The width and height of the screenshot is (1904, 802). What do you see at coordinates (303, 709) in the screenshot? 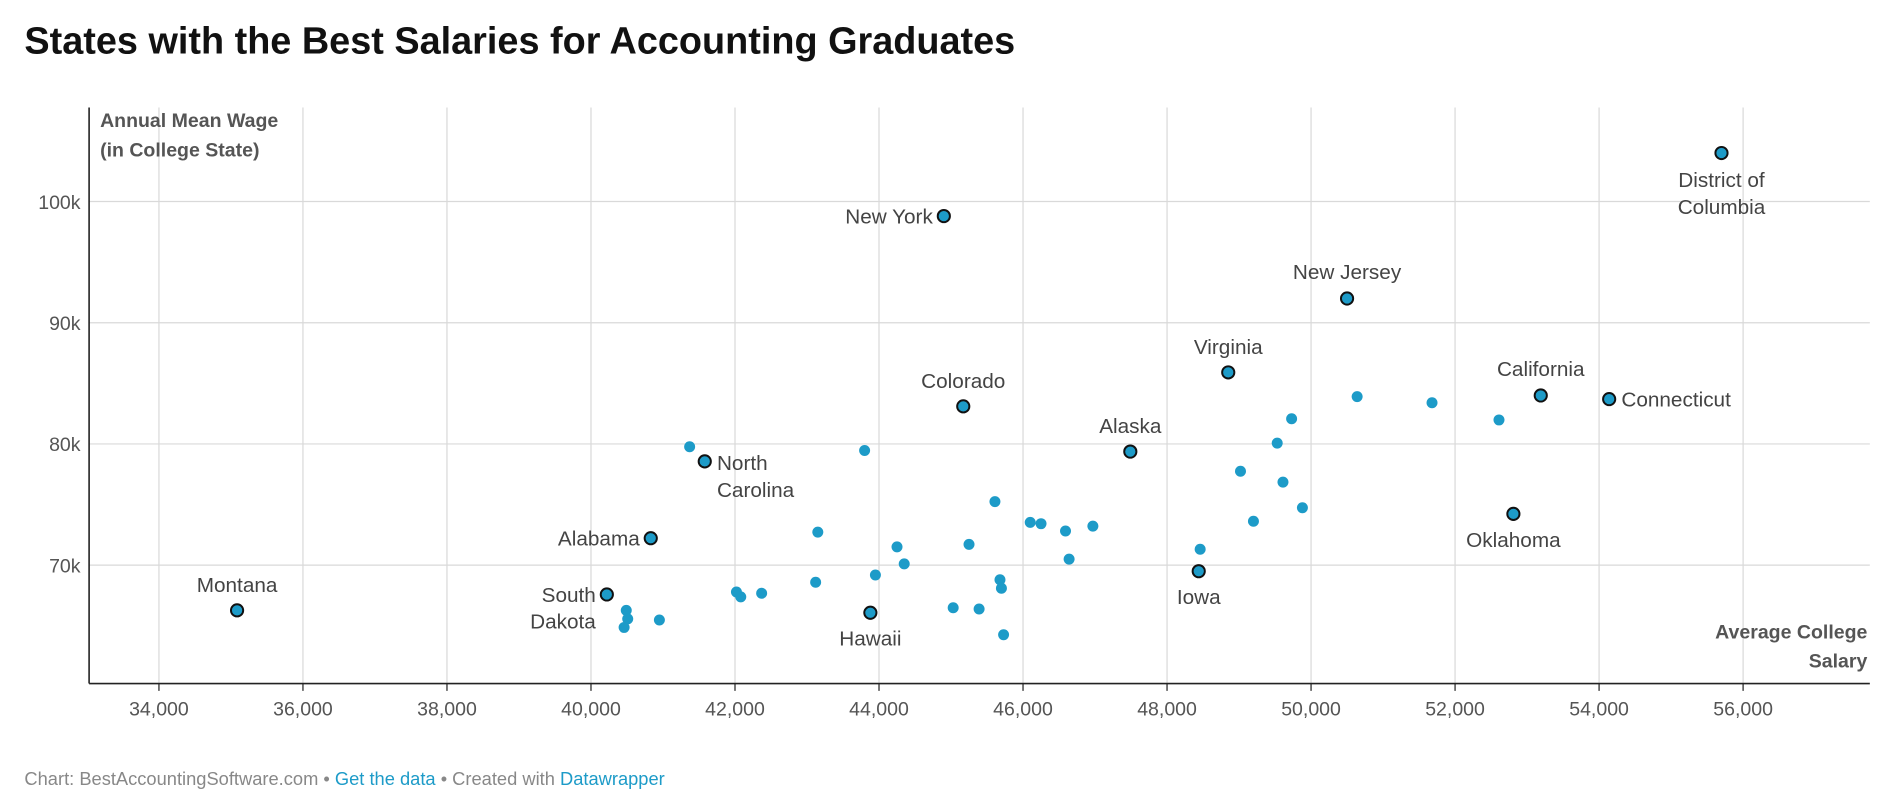
I see `x-tick-label: 36,000` at bounding box center [303, 709].